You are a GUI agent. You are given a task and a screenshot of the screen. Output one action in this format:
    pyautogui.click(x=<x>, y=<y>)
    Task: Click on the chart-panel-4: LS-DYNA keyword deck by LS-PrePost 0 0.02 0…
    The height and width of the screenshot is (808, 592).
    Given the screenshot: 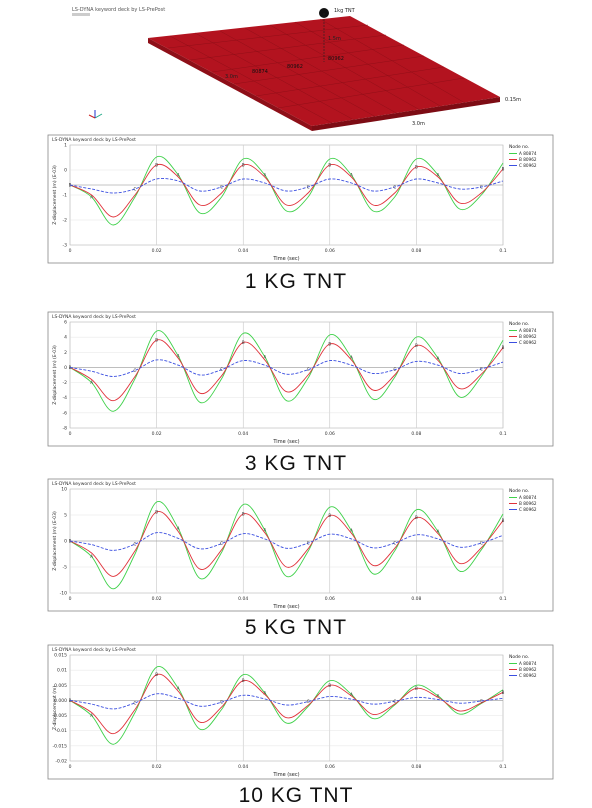 What is the action you would take?
    pyautogui.click(x=300, y=712)
    